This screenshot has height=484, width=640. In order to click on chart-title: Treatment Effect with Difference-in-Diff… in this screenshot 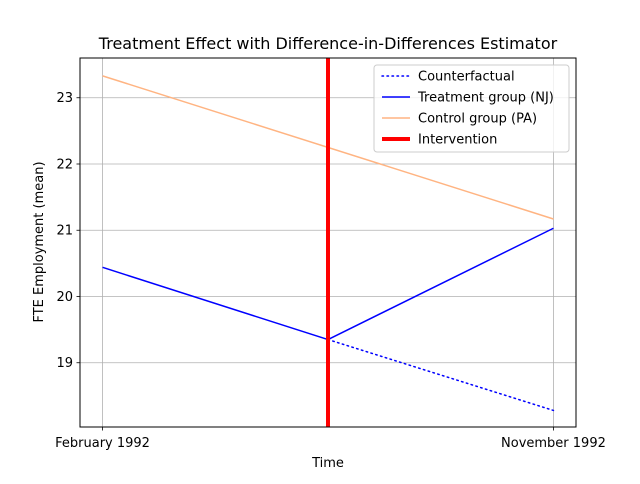, I will do `click(328, 43)`.